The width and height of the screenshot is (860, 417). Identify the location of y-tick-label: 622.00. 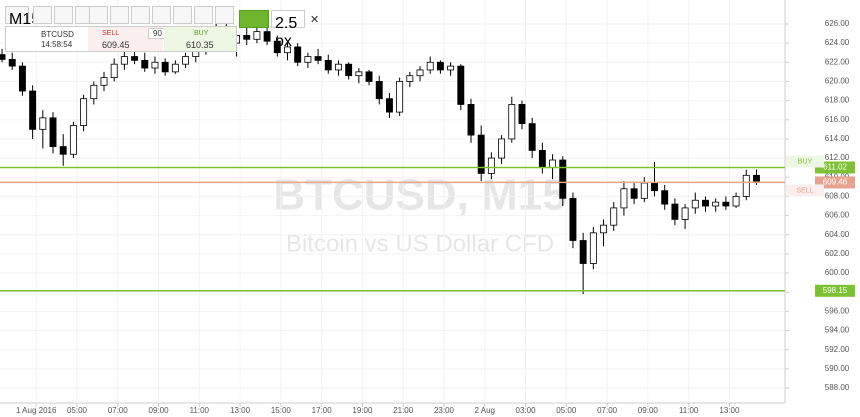
(837, 61).